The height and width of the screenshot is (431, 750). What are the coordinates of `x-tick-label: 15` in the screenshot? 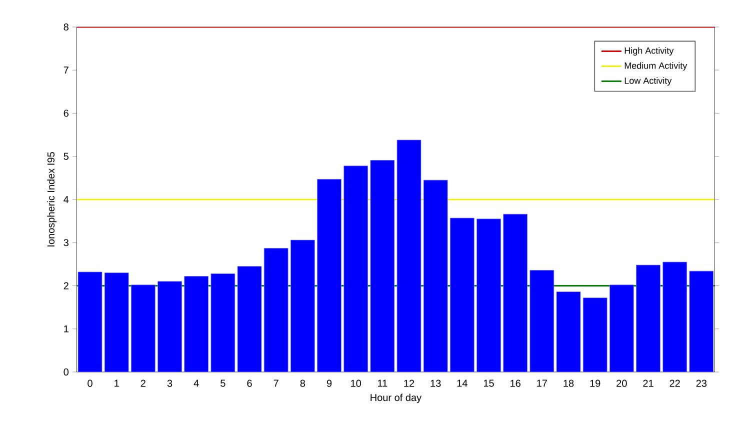 It's located at (489, 383).